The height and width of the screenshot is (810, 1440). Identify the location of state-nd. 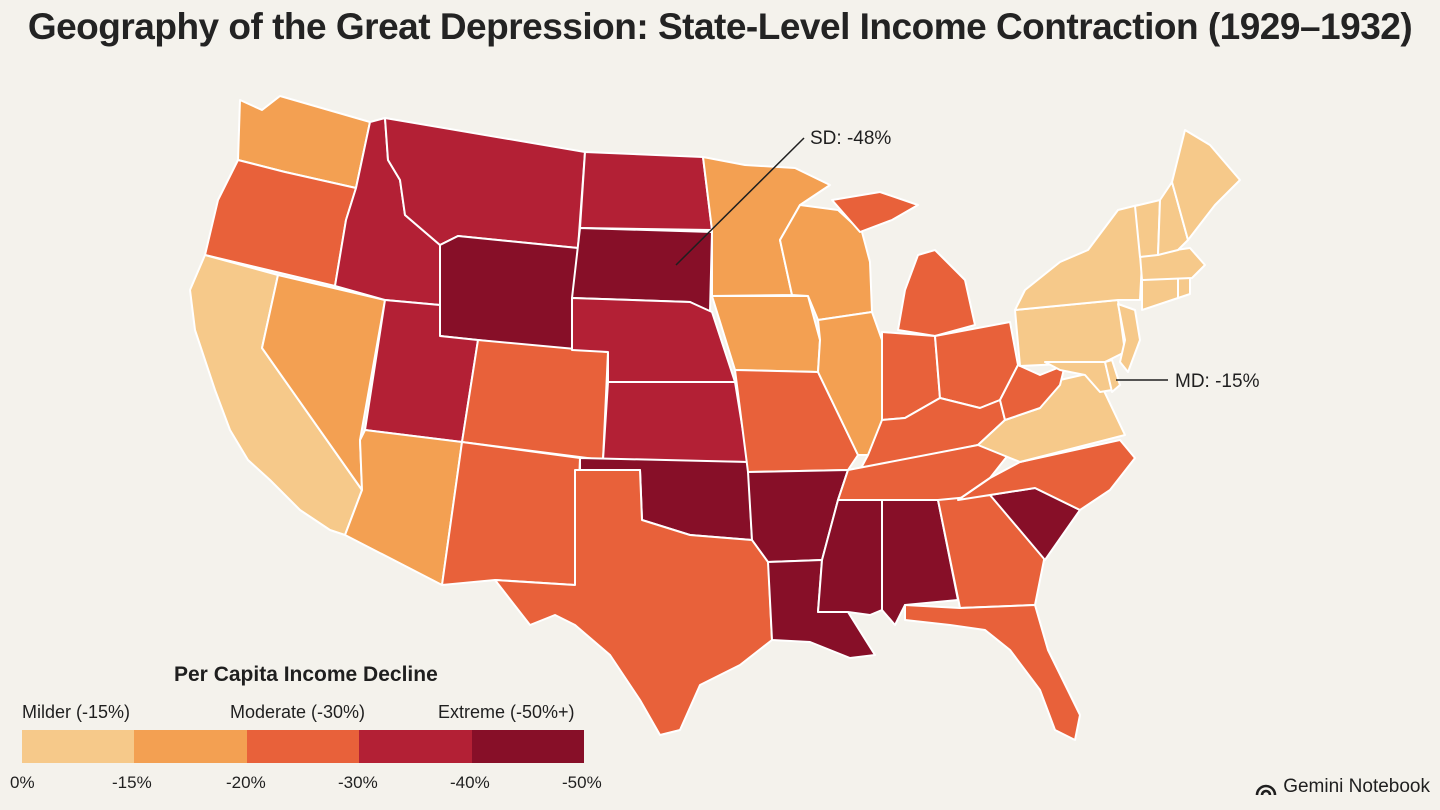
(646, 191).